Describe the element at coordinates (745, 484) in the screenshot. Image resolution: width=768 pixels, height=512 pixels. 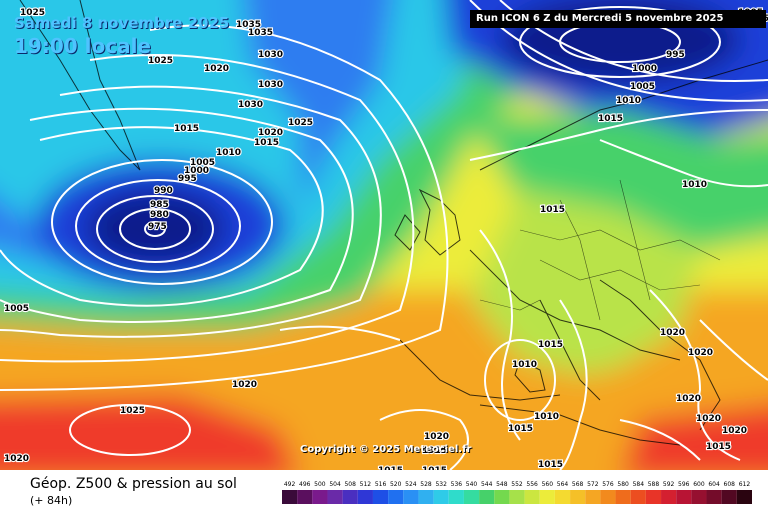
I see `scale-tick-label: 612` at that location.